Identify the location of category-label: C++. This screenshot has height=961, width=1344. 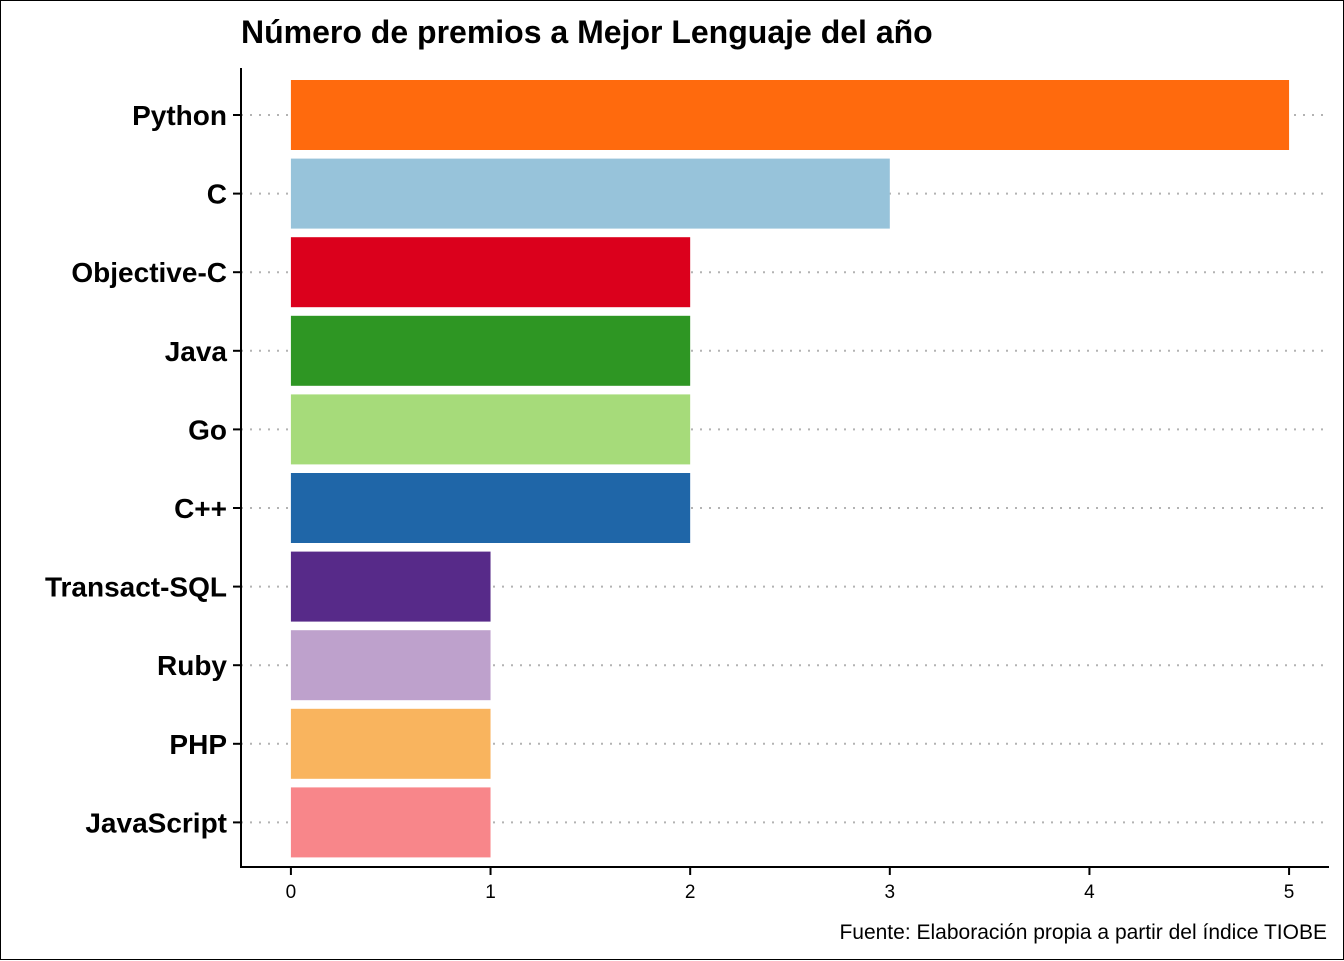
(200, 508).